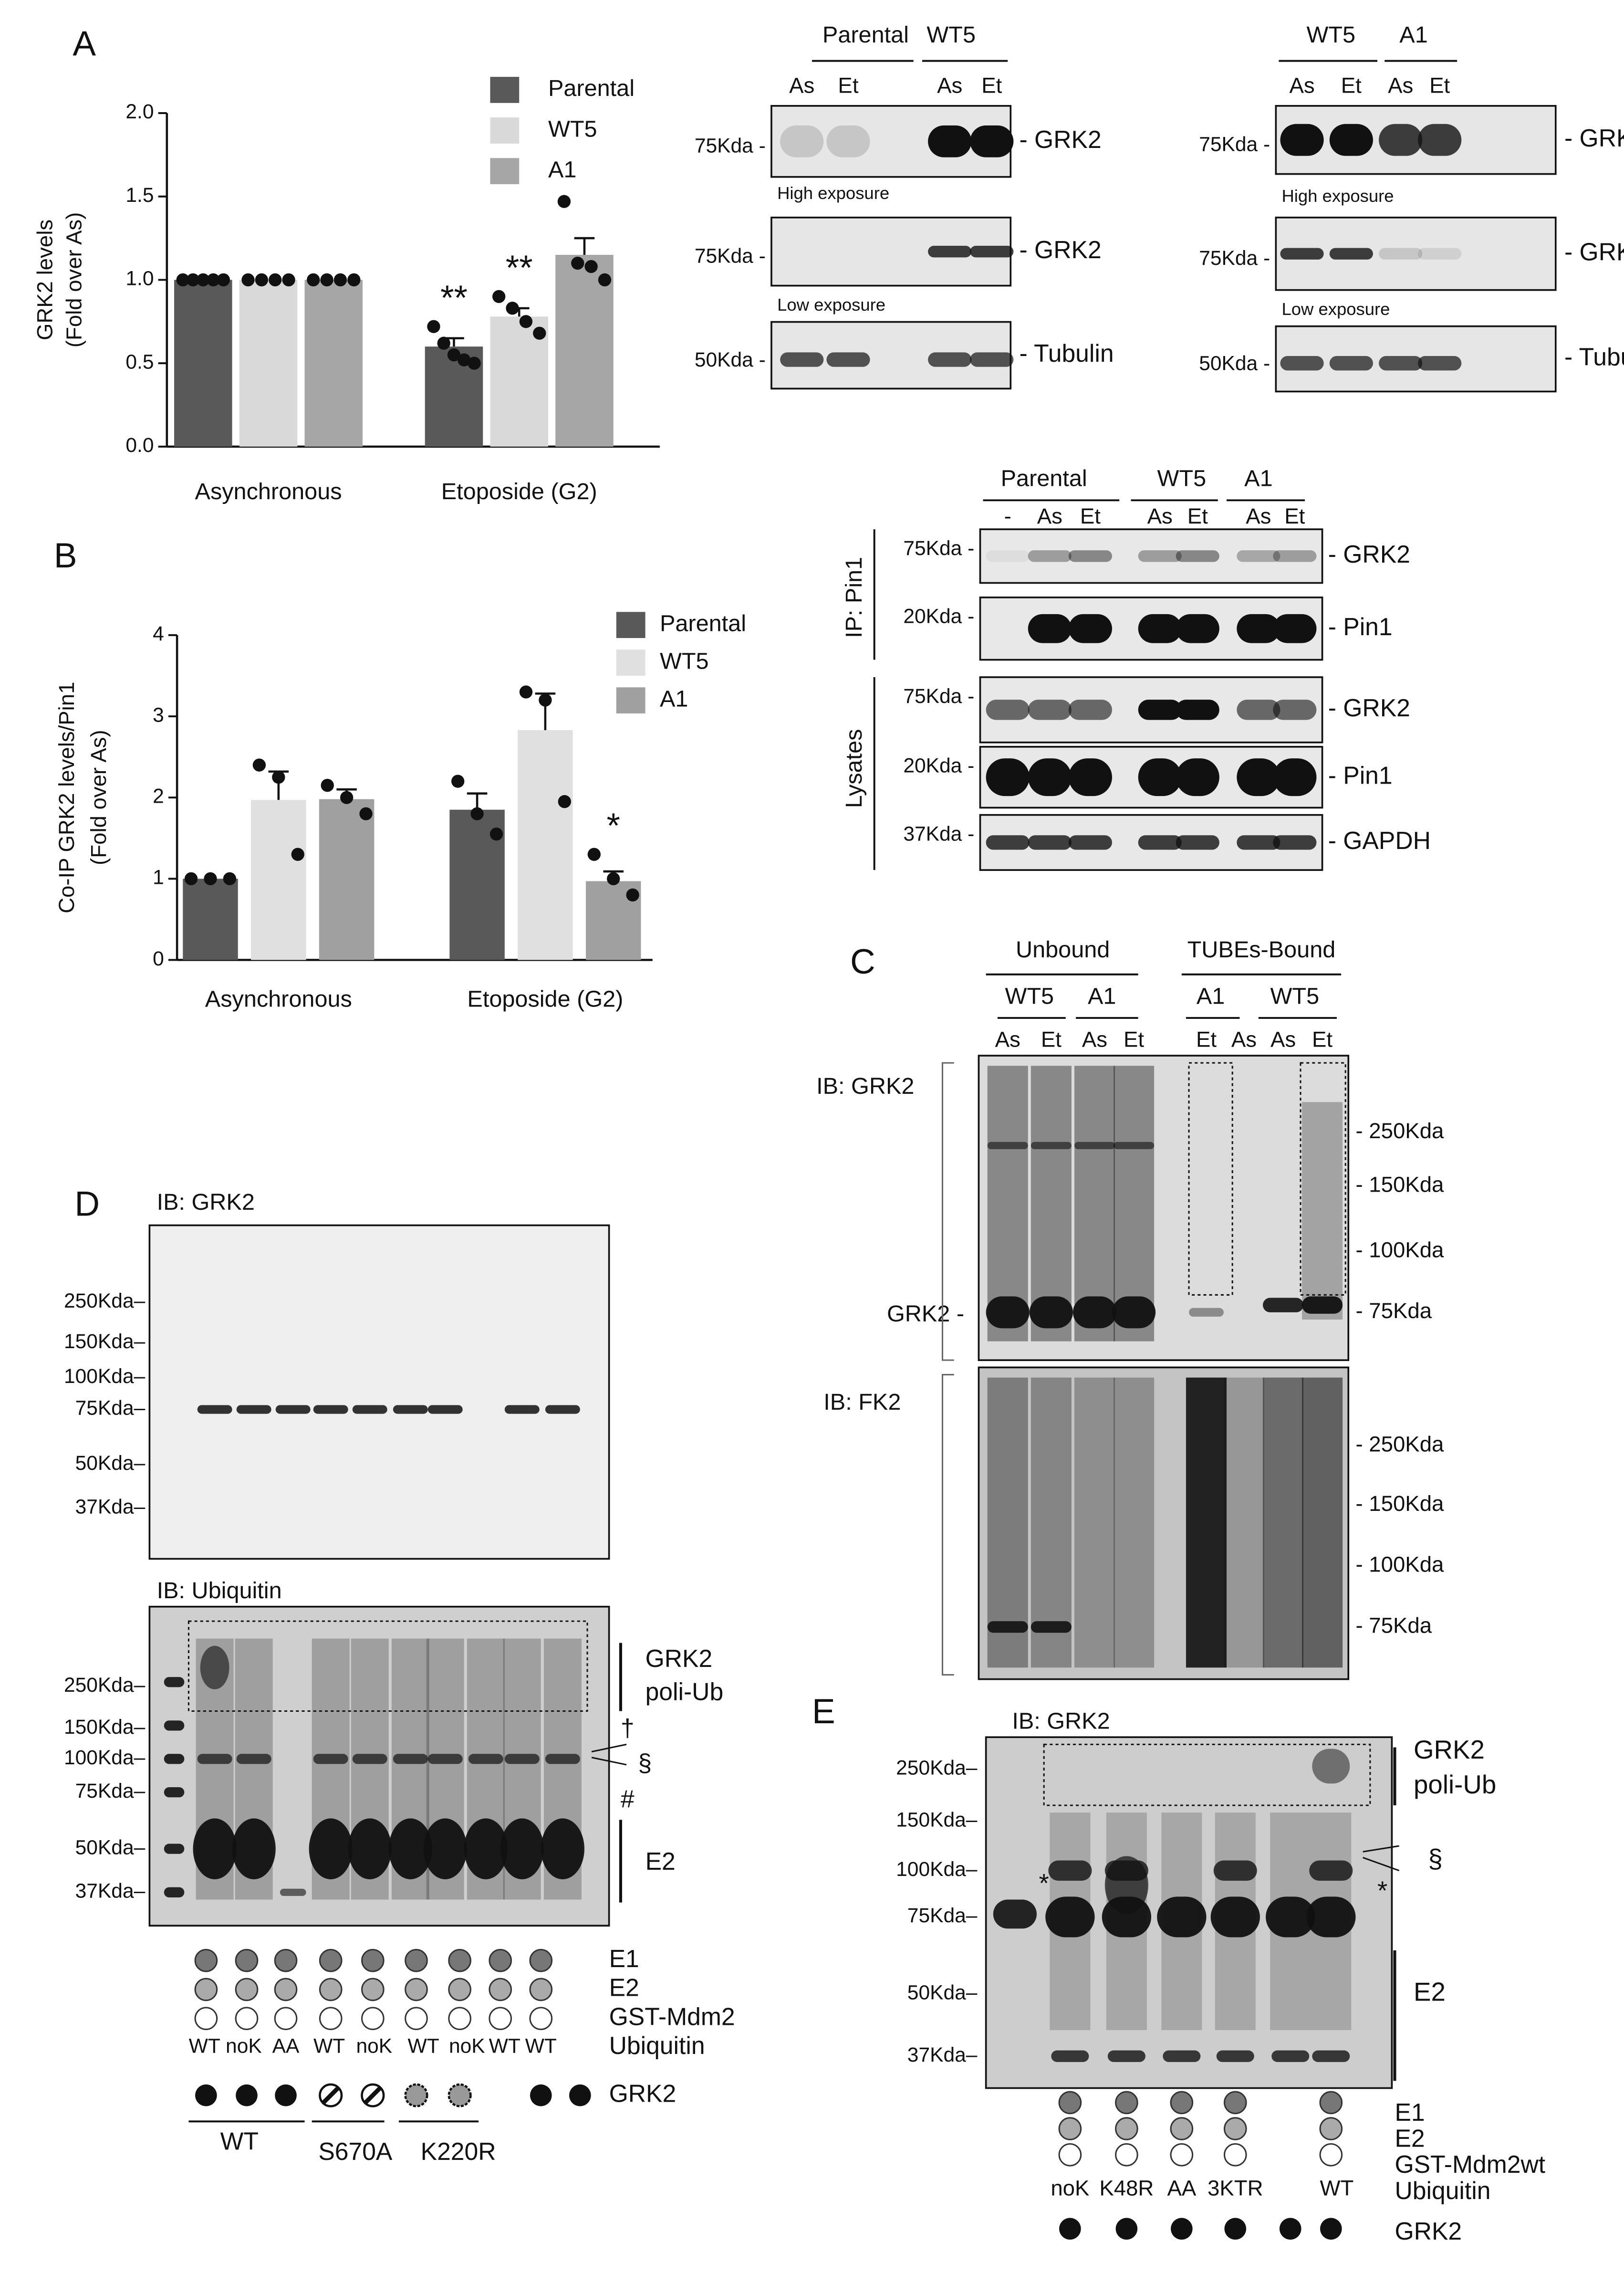  I want to click on lane-label: WT, so click(204, 2046).